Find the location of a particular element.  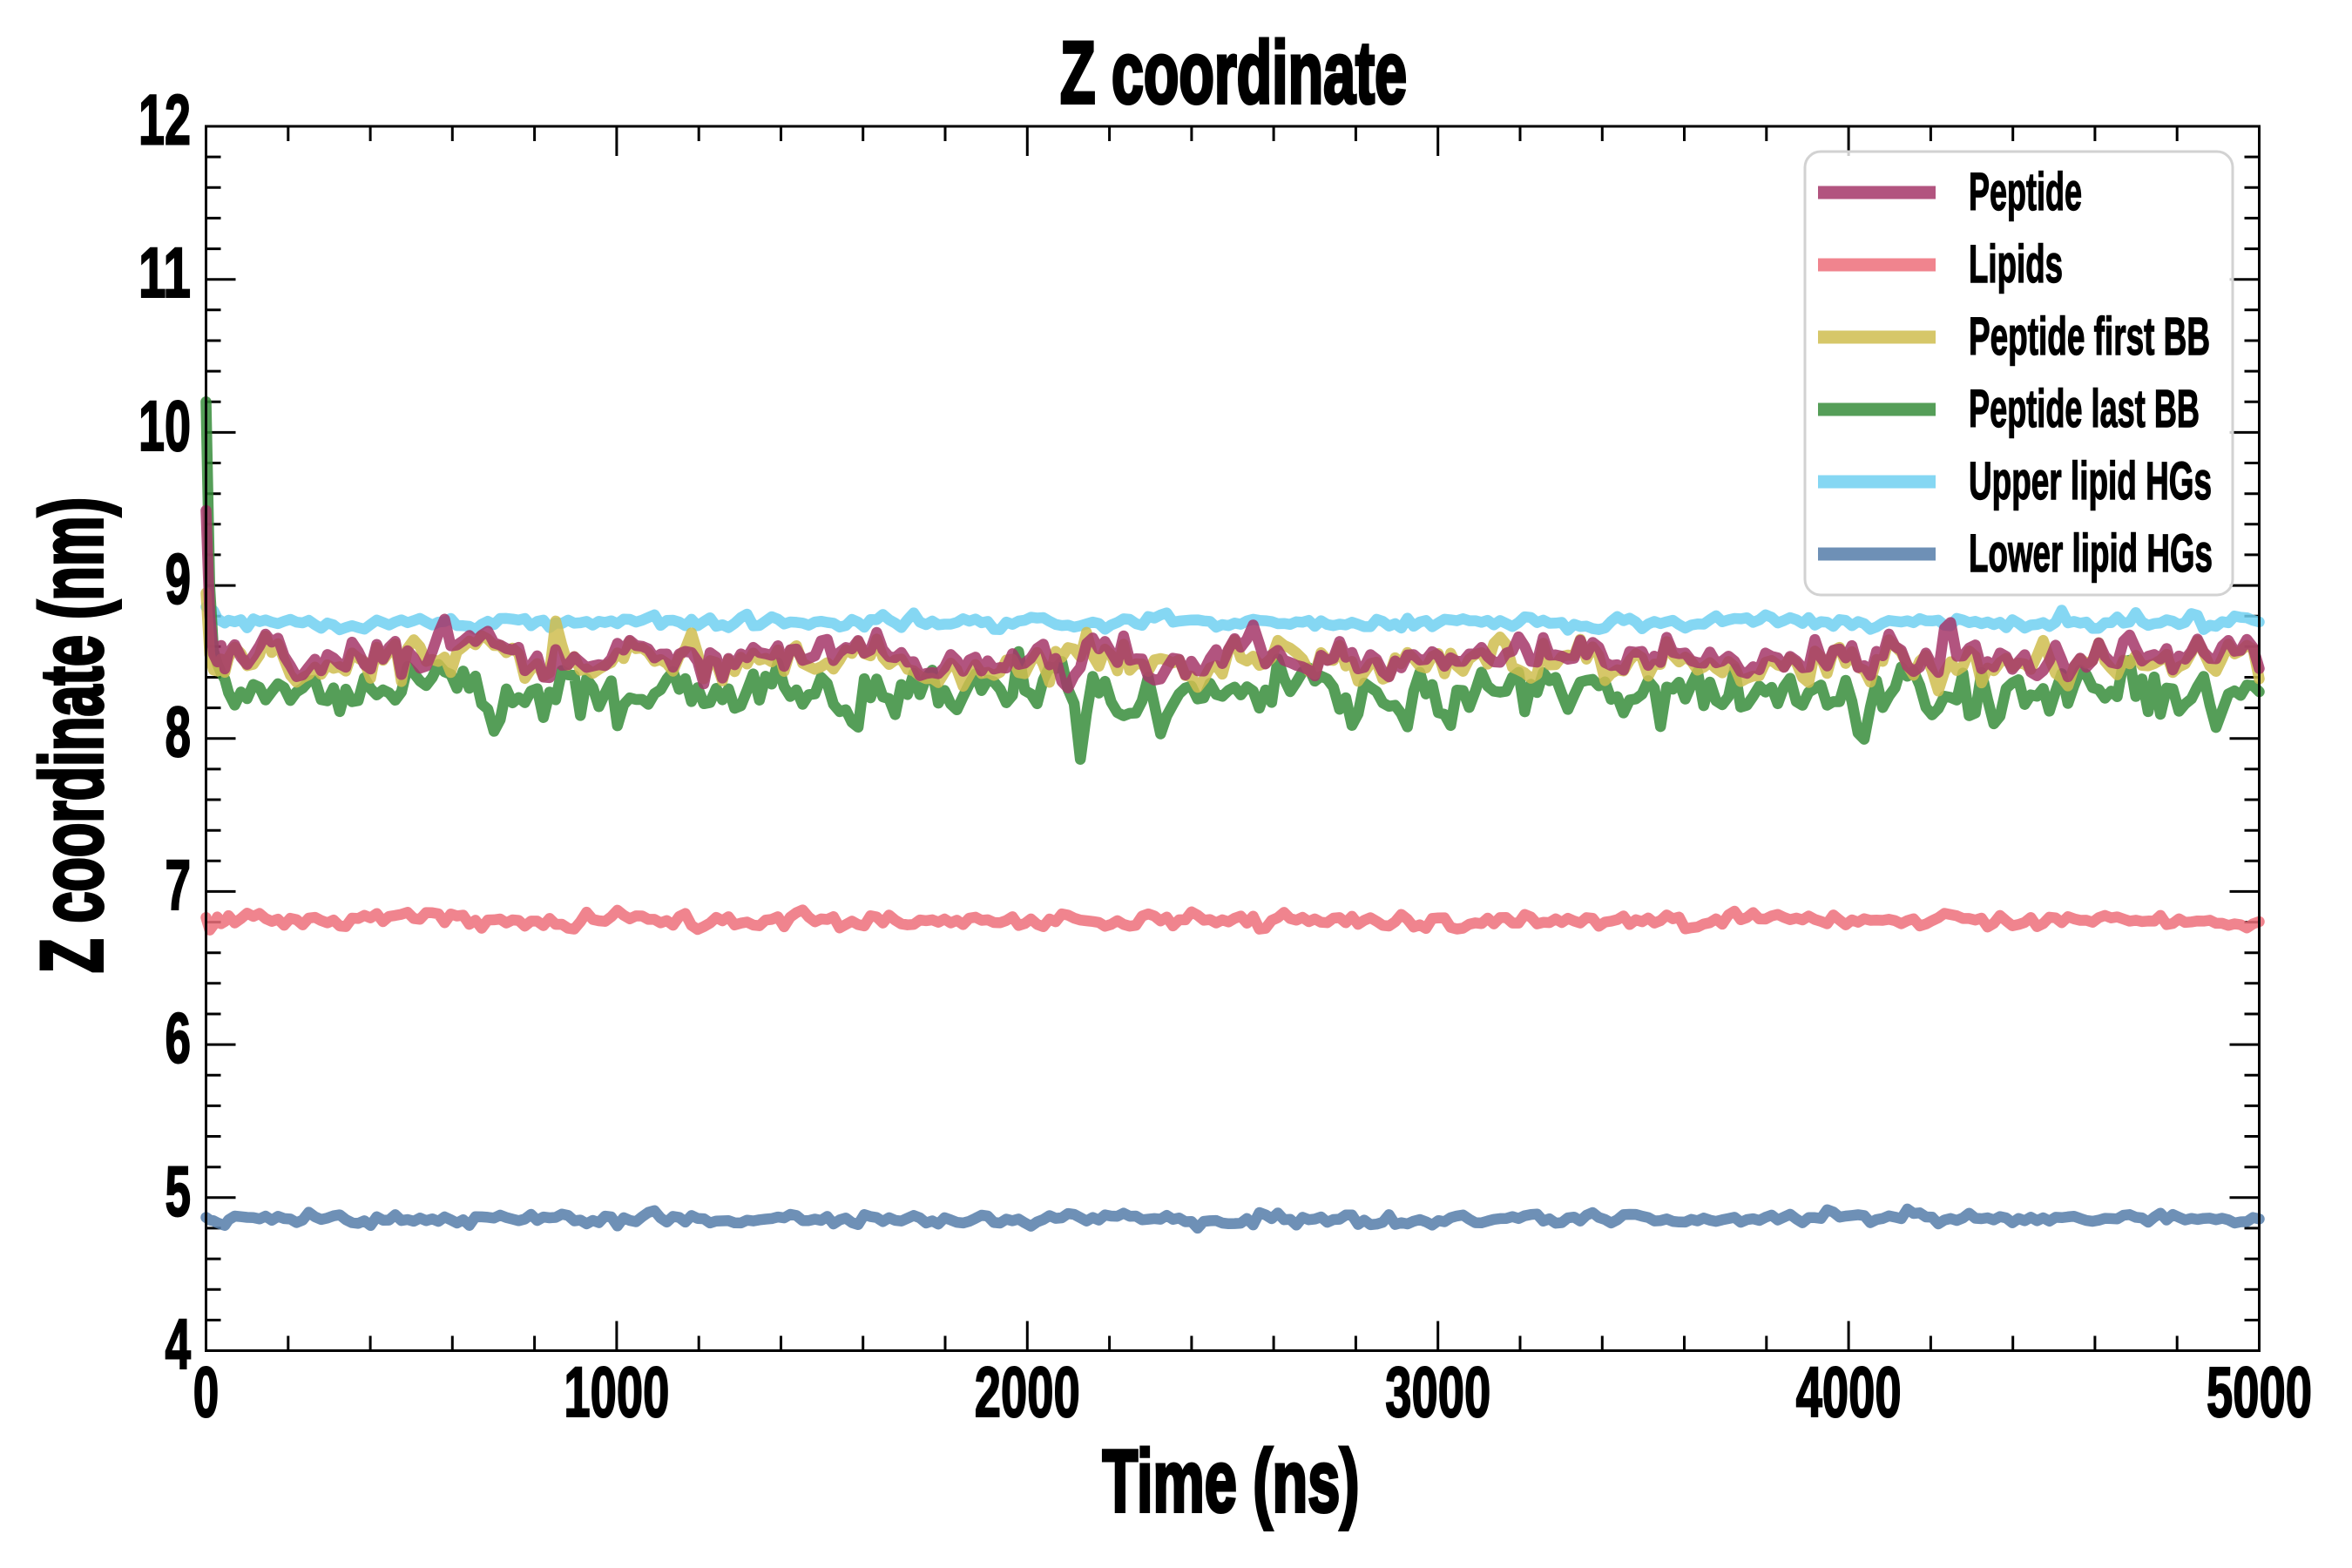

svg-text: 7 is located at coordinates (179, 885).